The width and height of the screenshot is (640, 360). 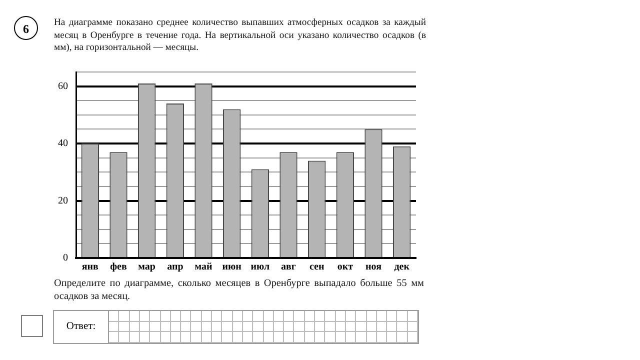 What do you see at coordinates (63, 86) in the screenshot?
I see `y-tick-label: 60` at bounding box center [63, 86].